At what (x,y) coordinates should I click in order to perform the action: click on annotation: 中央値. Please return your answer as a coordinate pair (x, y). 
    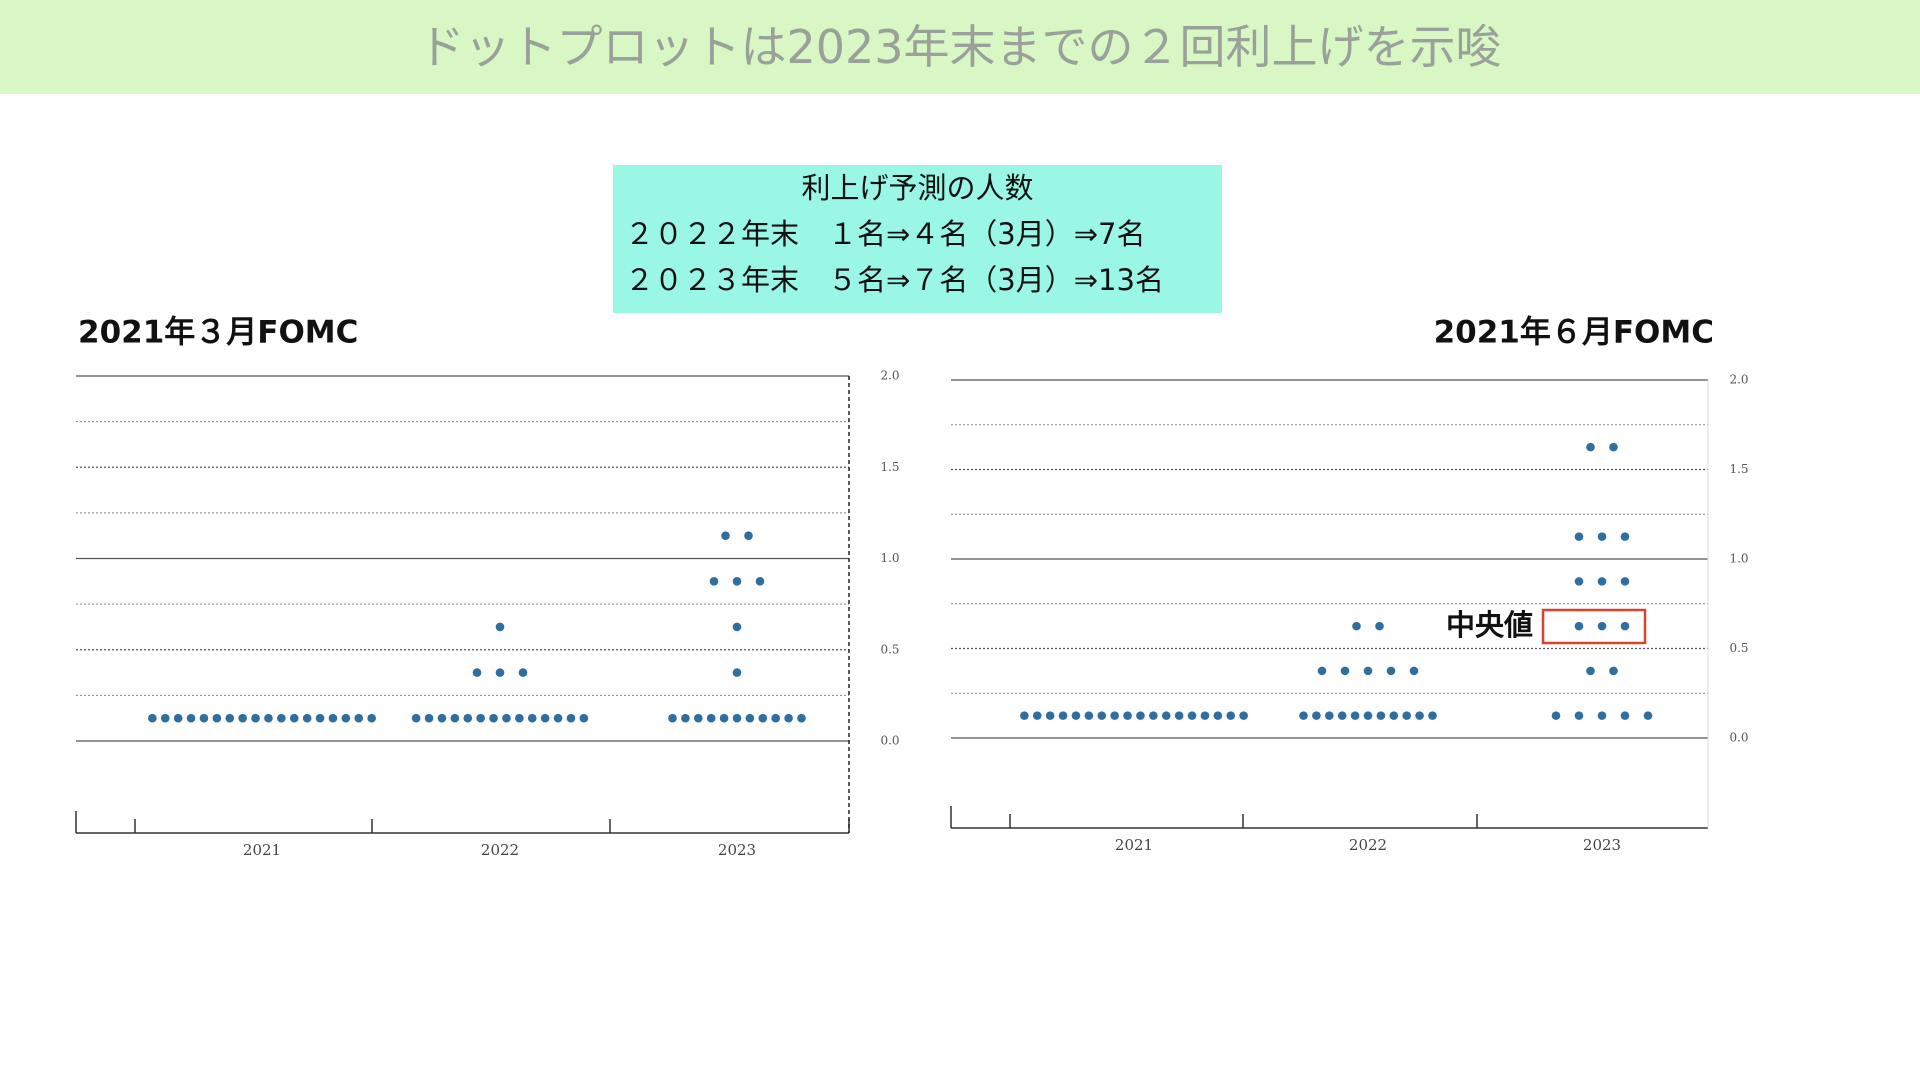
    Looking at the image, I should click on (1489, 625).